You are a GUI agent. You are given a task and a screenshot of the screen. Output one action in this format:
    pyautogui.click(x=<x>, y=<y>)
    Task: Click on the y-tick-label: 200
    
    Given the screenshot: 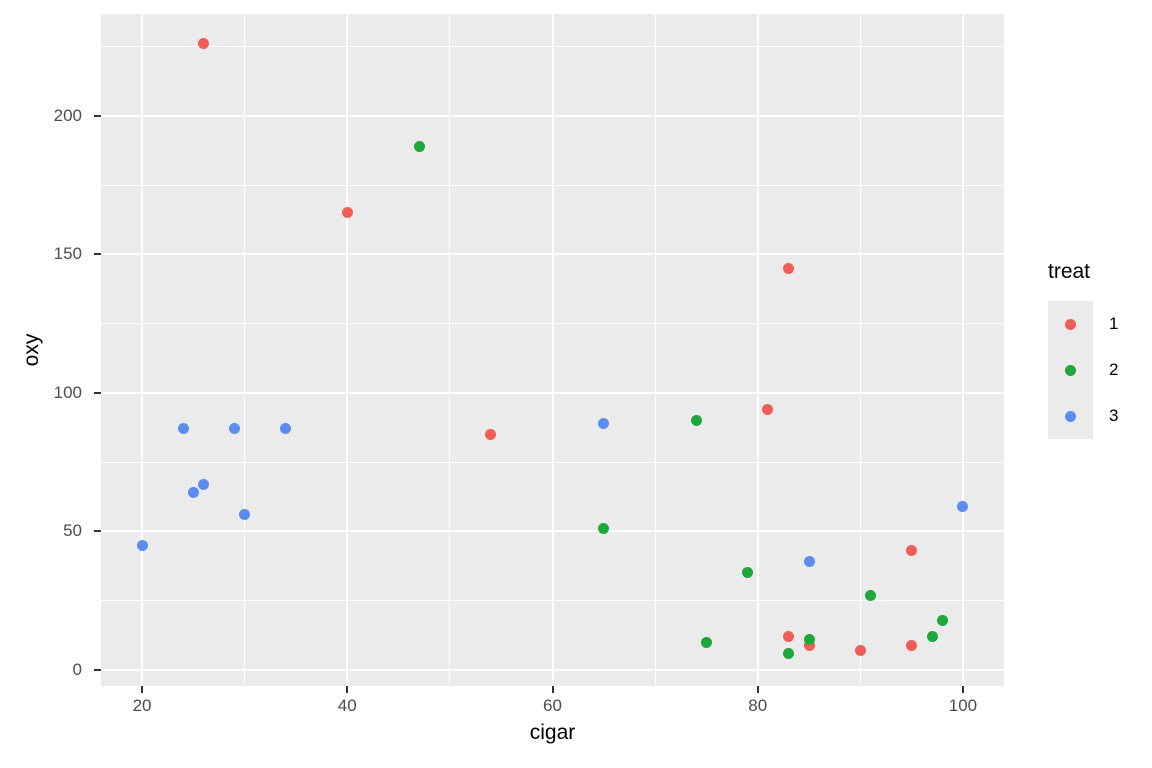 What is the action you would take?
    pyautogui.click(x=67, y=115)
    